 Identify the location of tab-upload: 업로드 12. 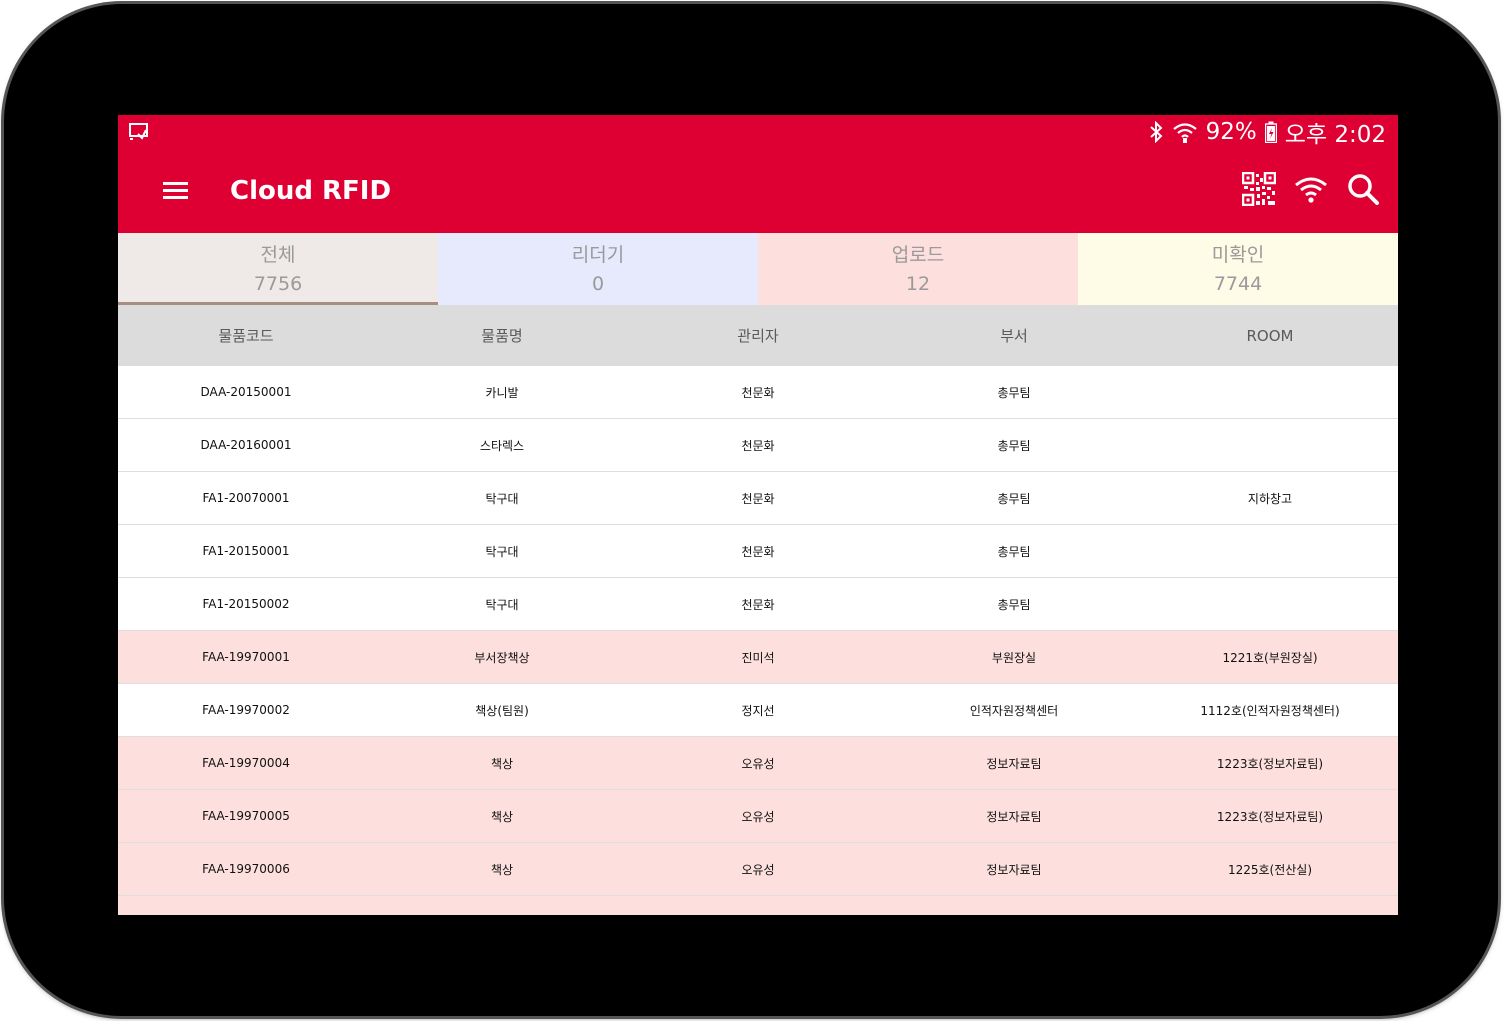
(918, 269).